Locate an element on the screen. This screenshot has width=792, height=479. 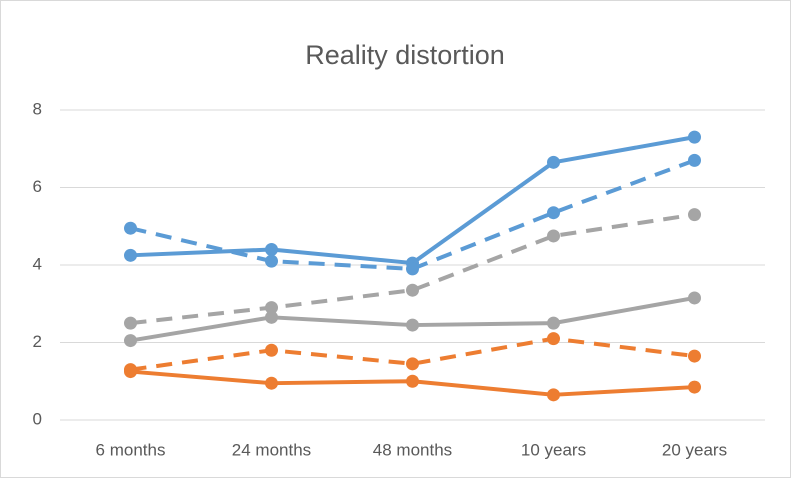
y-tick-label: 2 is located at coordinates (37, 341).